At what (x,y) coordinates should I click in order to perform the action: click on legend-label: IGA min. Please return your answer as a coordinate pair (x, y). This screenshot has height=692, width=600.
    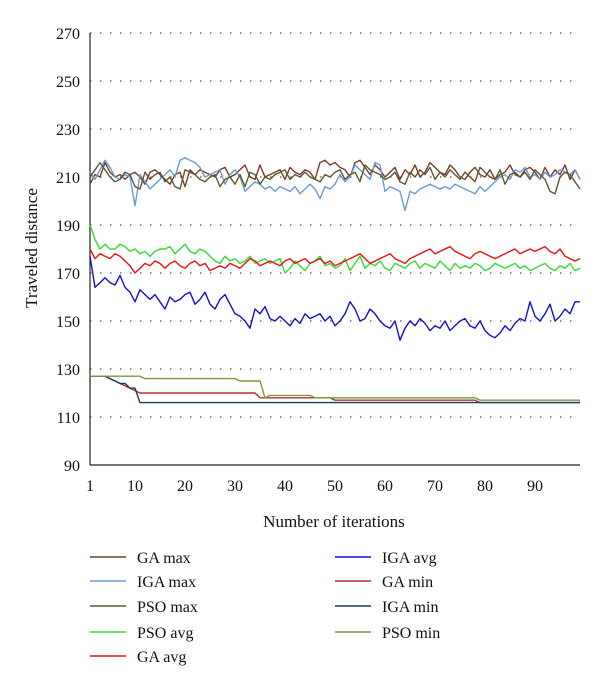
    Looking at the image, I should click on (410, 607).